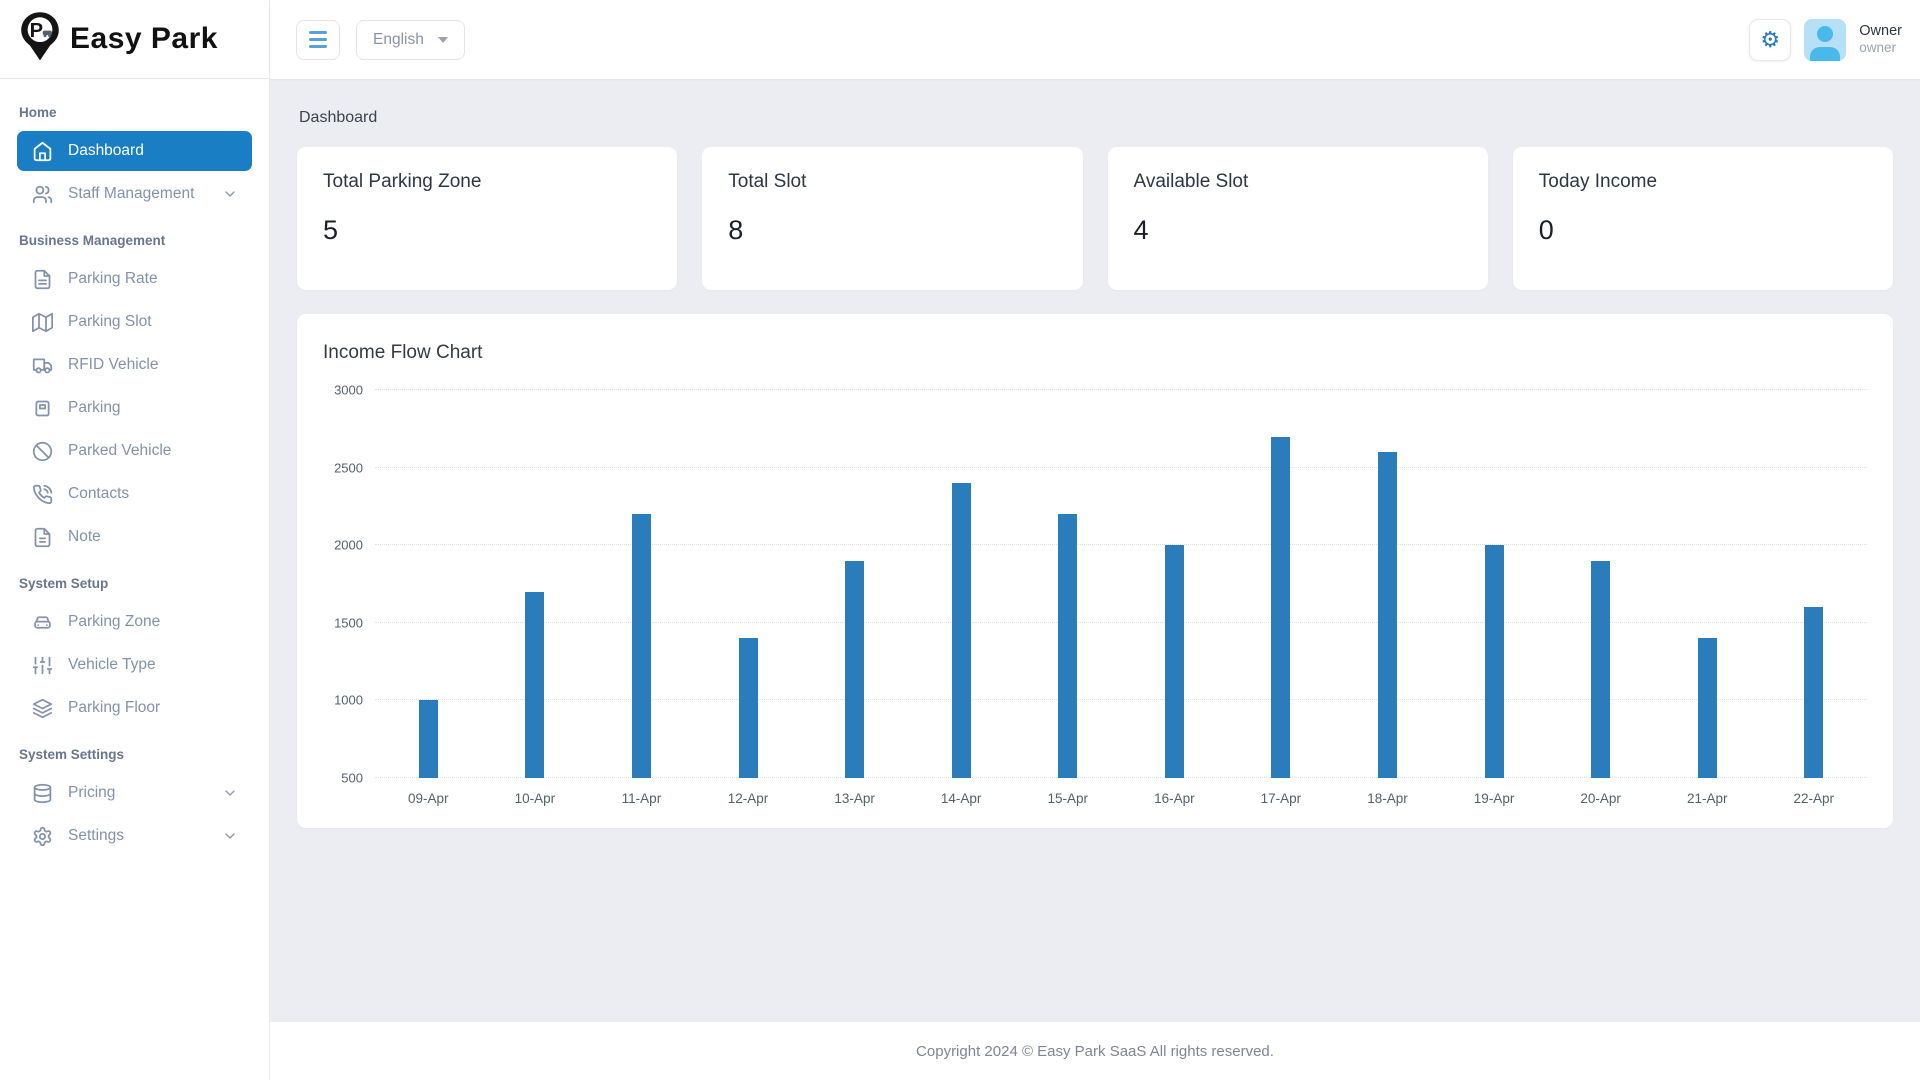  I want to click on users-icon, so click(42, 194).